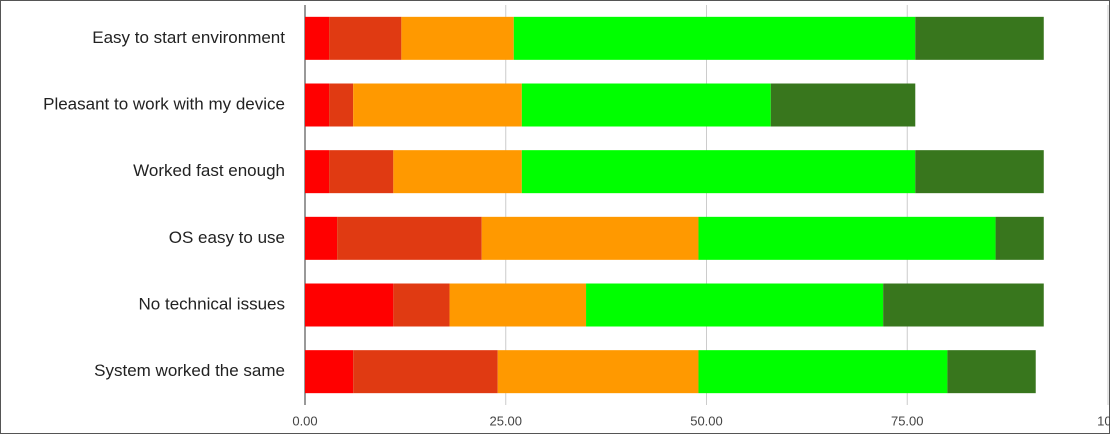  What do you see at coordinates (188, 37) in the screenshot?
I see `y-tick-label: Easy to start environment` at bounding box center [188, 37].